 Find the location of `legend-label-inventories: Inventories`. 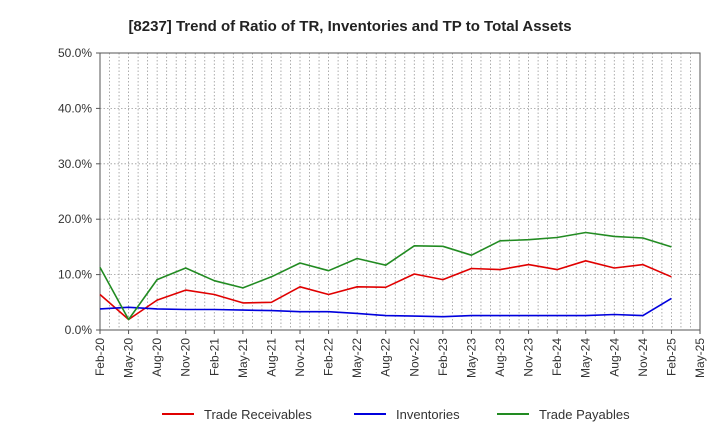

legend-label-inventories: Inventories is located at coordinates (428, 414).